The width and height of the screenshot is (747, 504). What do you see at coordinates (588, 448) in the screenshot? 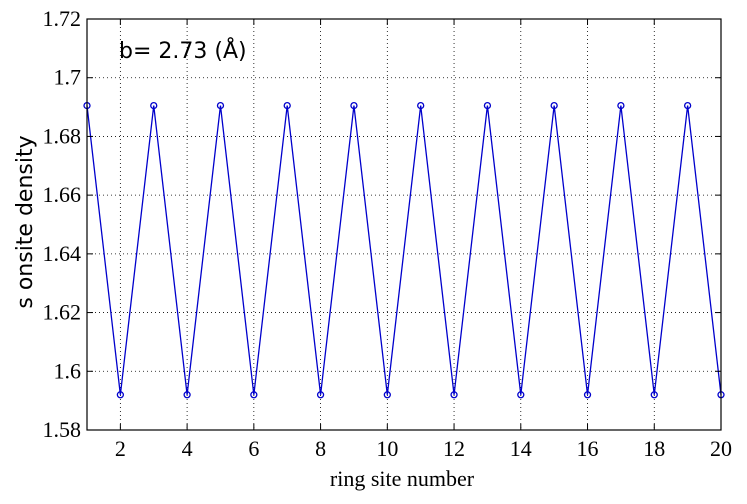
I see `x-tick-label: 16` at bounding box center [588, 448].